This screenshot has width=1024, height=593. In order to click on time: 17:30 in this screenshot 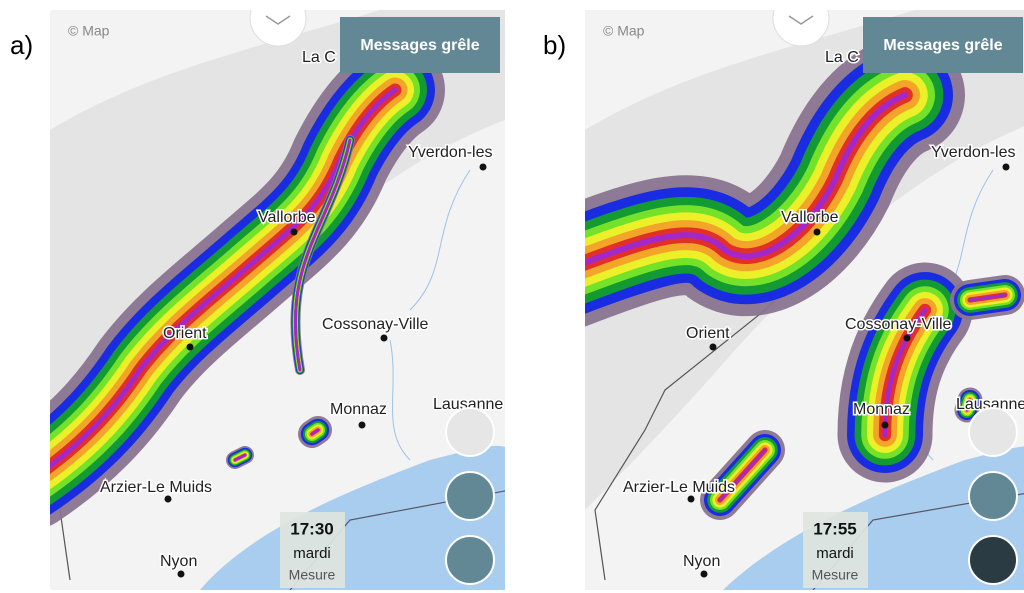, I will do `click(311, 528)`.